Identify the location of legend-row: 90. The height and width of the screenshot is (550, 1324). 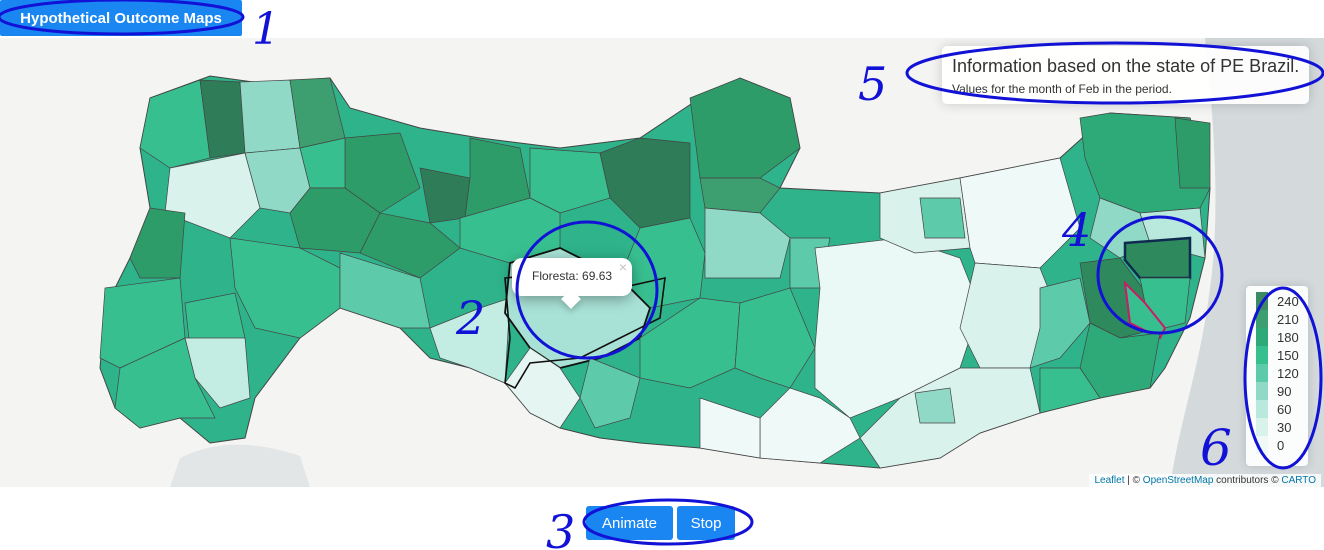
(1281, 391).